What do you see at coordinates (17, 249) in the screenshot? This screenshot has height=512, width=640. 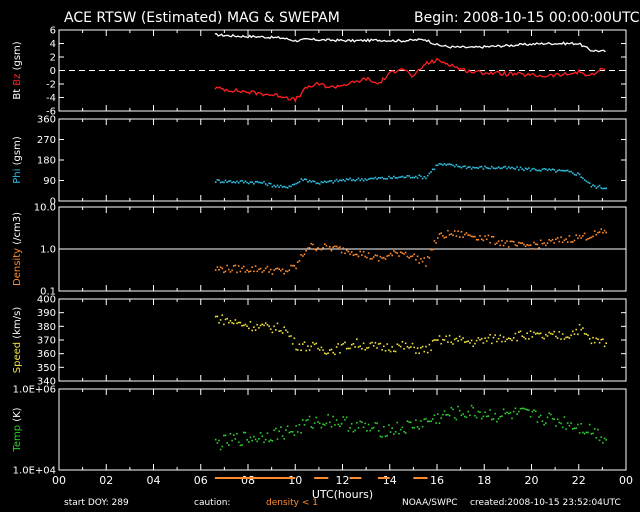 I see `y-axis-label: Density (/cm3)` at bounding box center [17, 249].